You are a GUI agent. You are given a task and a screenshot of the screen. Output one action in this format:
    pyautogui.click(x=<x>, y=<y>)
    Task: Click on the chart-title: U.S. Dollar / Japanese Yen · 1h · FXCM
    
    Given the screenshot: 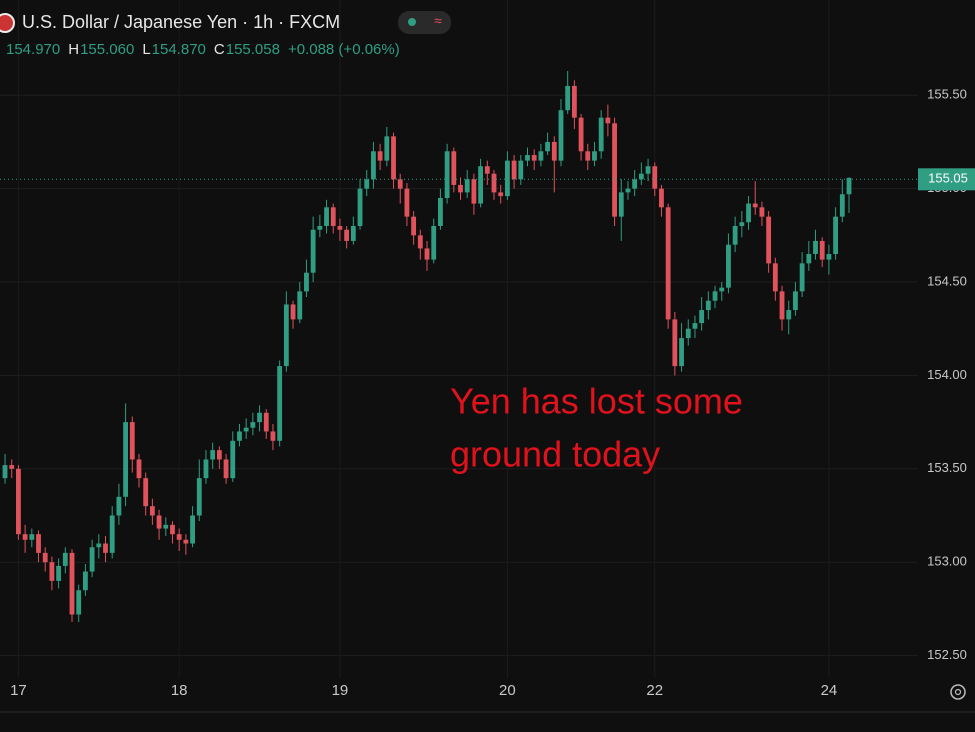 What is the action you would take?
    pyautogui.click(x=181, y=22)
    